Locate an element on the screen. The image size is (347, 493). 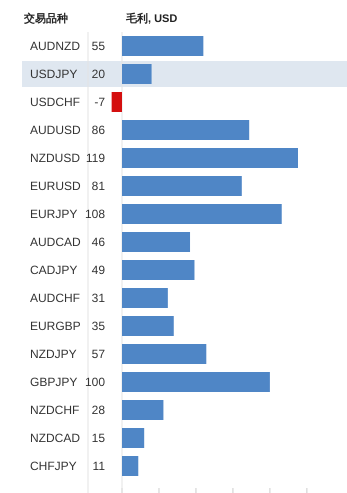
data-label: 28 is located at coordinates (99, 410).